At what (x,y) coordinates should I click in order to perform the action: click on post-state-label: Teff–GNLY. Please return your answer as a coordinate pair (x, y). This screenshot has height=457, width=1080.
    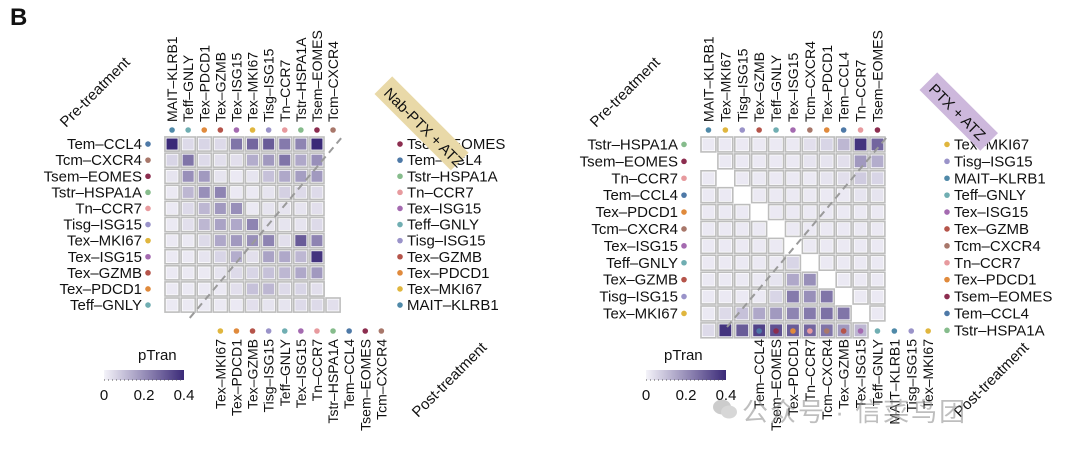
    Looking at the image, I should click on (990, 195).